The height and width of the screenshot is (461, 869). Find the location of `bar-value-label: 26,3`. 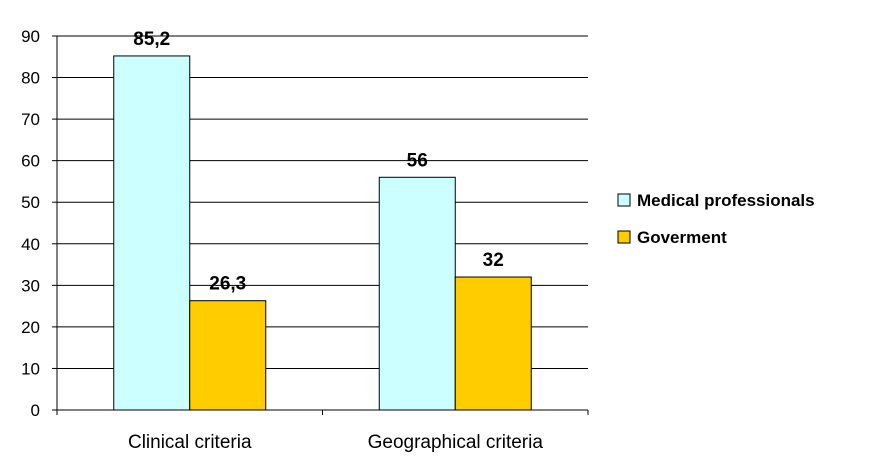

bar-value-label: 26,3 is located at coordinates (227, 284).